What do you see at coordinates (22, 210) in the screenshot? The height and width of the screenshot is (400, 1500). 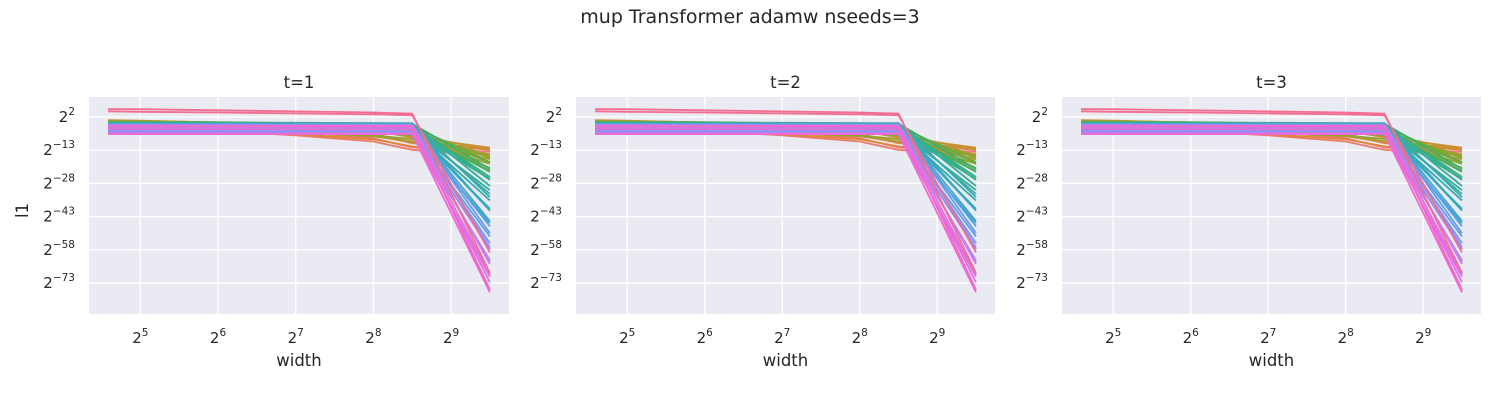 I see `y-axis-label: l1` at bounding box center [22, 210].